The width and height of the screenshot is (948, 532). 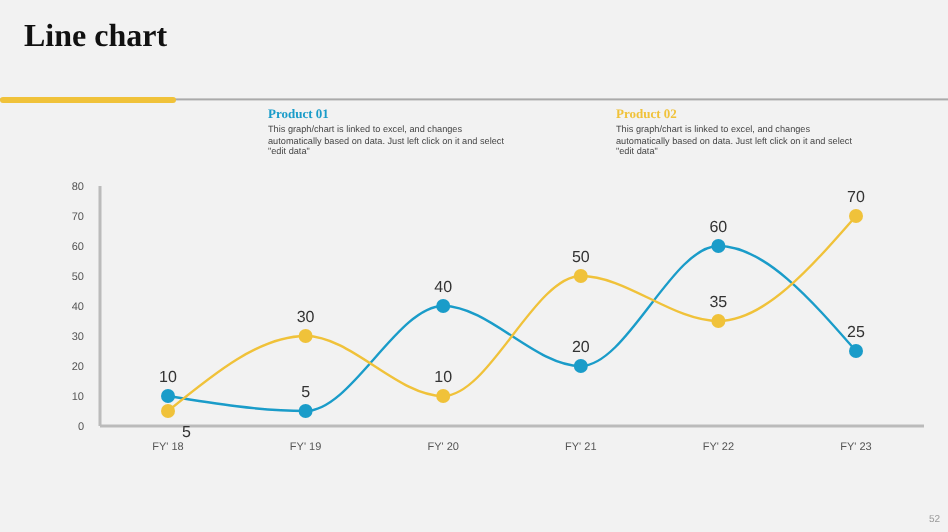 What do you see at coordinates (856, 197) in the screenshot?
I see `data-label: 70` at bounding box center [856, 197].